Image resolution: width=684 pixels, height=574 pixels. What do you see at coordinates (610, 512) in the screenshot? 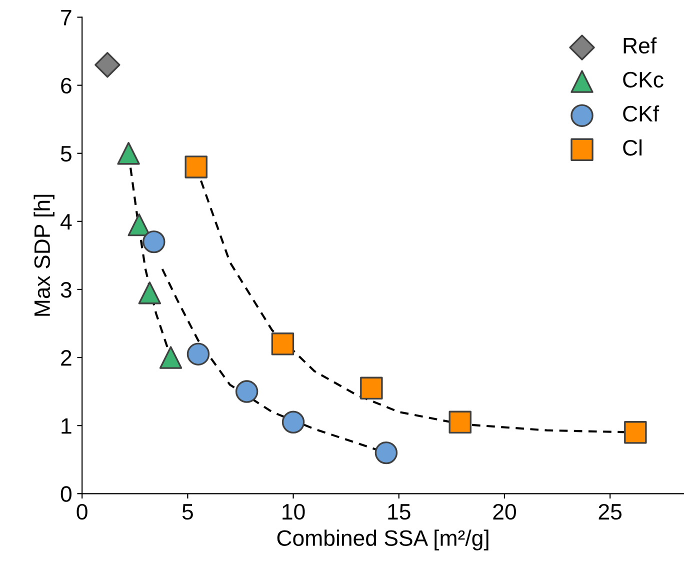
I see `x-tick-label: 25` at bounding box center [610, 512].